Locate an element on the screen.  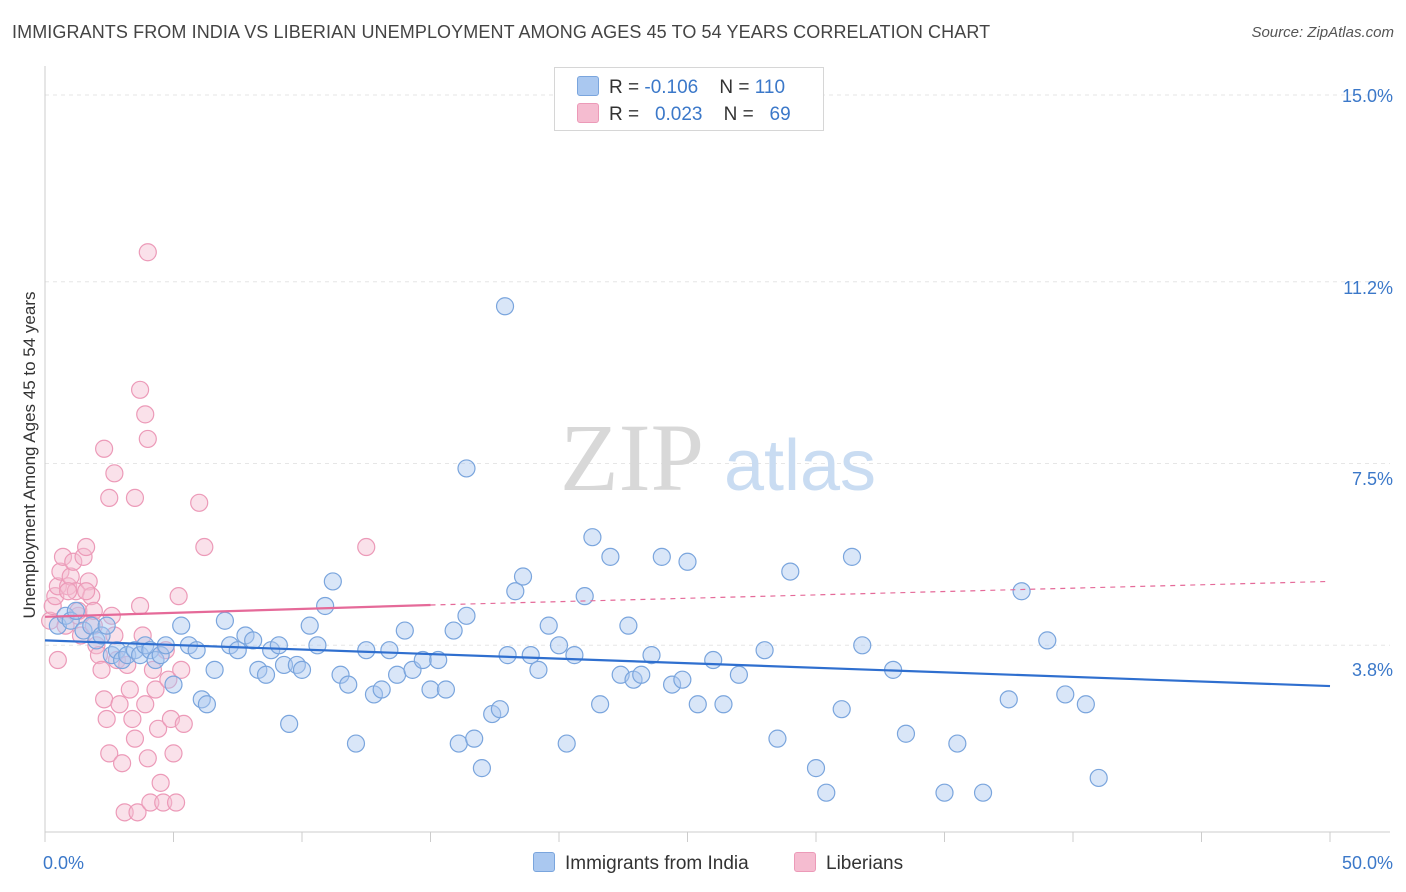
watermark-zip: ZIP is located at coordinates (632, 457).